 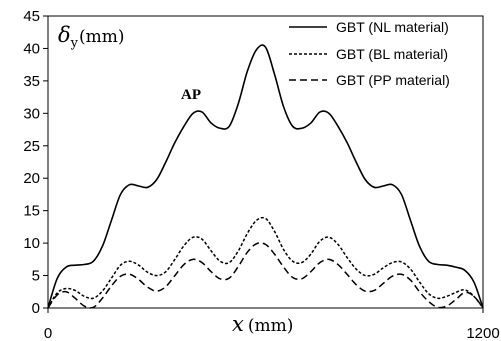 What do you see at coordinates (31, 211) in the screenshot?
I see `y-tick-label: 15` at bounding box center [31, 211].